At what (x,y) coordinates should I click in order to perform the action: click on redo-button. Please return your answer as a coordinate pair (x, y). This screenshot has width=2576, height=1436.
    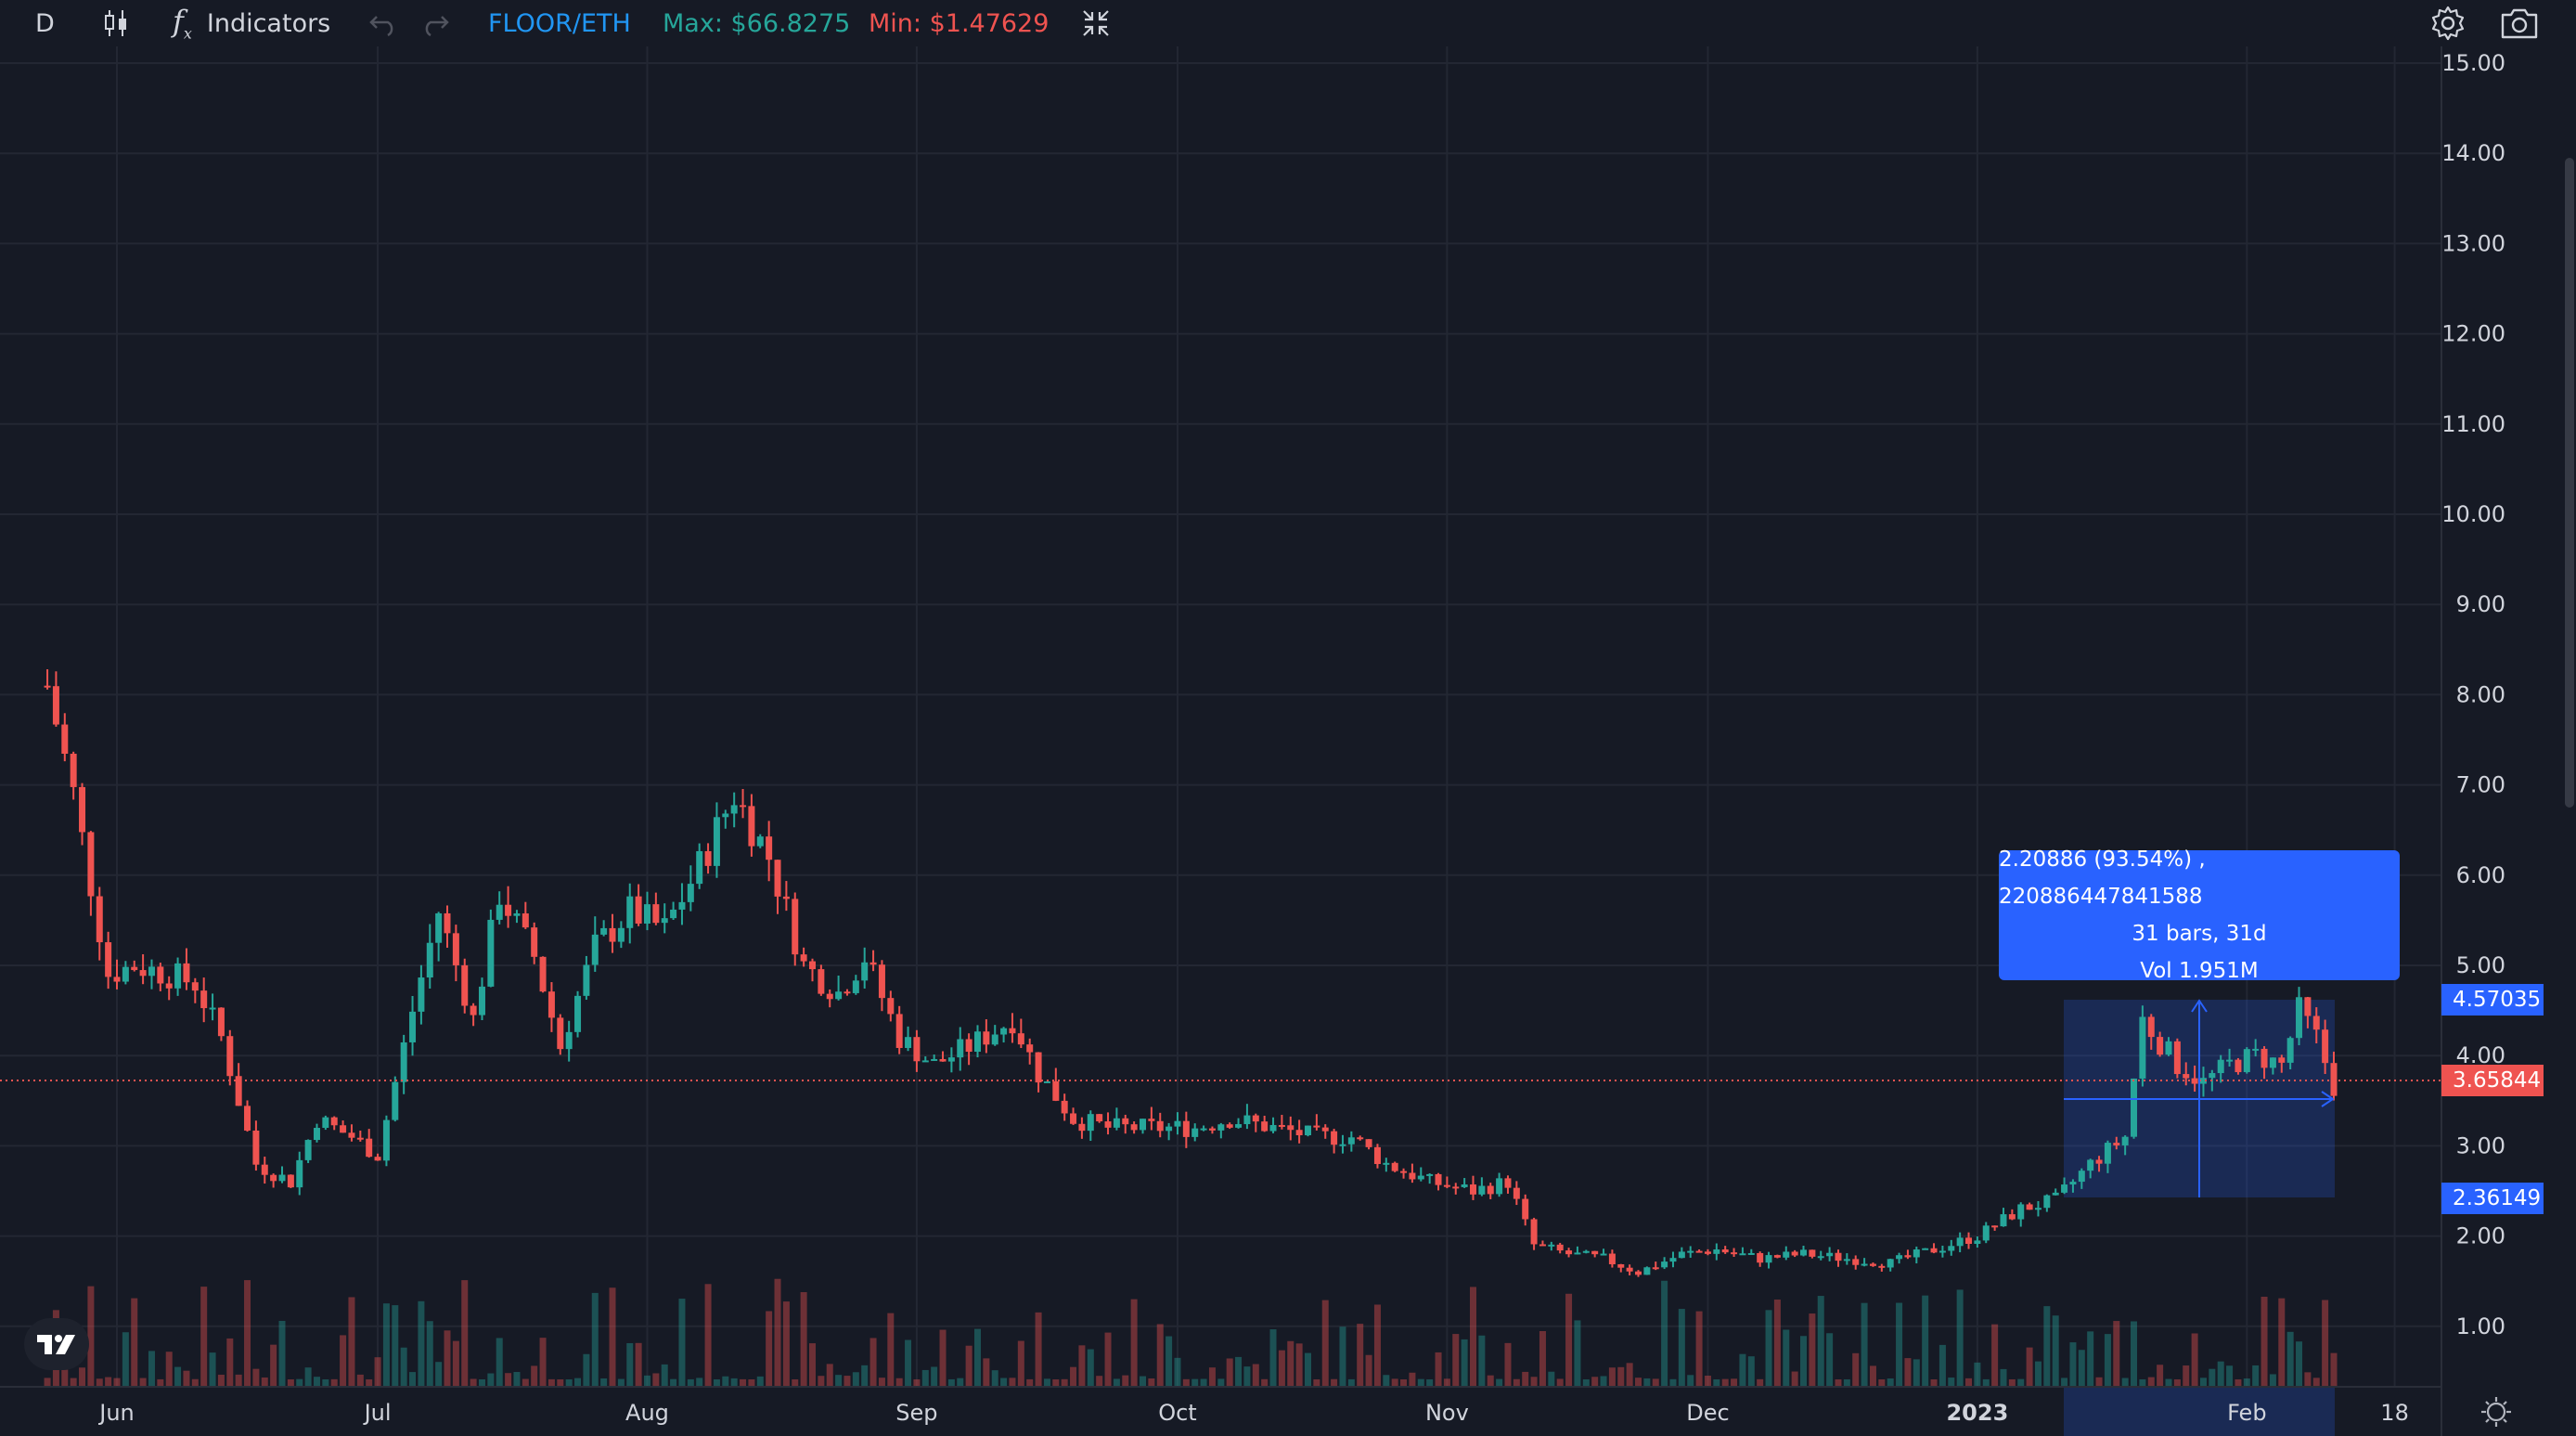
    Looking at the image, I should click on (435, 23).